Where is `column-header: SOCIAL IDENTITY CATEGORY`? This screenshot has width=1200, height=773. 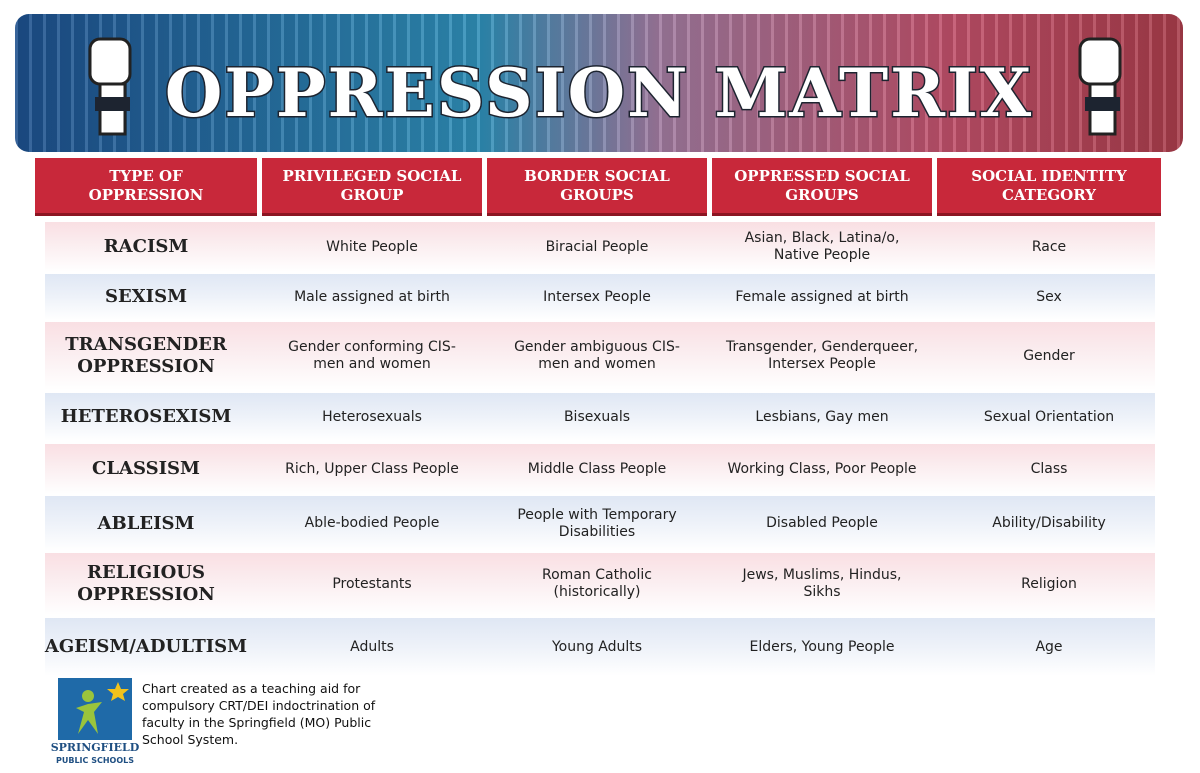 column-header: SOCIAL IDENTITY CATEGORY is located at coordinates (1049, 187).